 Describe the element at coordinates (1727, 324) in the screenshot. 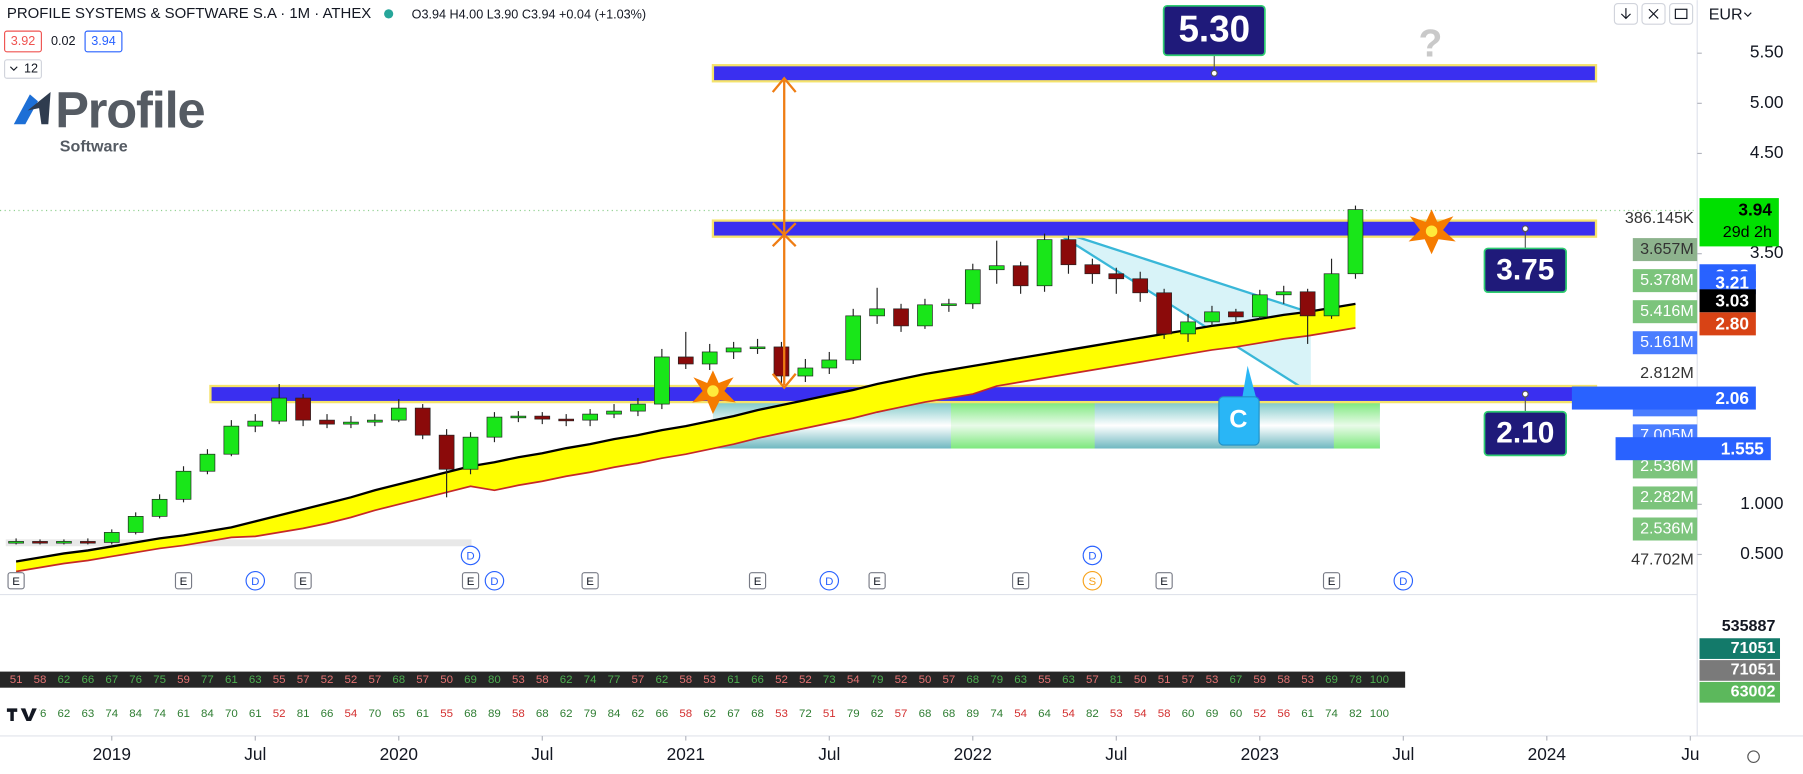

I see `price-tag` at that location.